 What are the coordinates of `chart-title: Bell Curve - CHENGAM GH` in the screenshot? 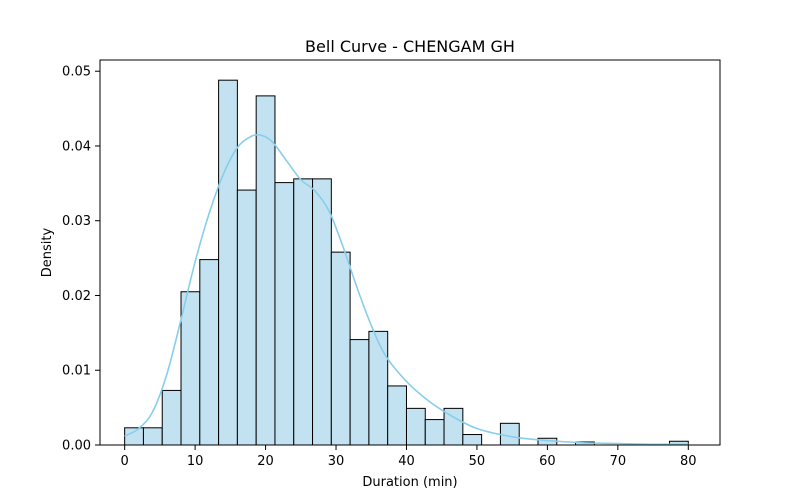 It's located at (410, 46).